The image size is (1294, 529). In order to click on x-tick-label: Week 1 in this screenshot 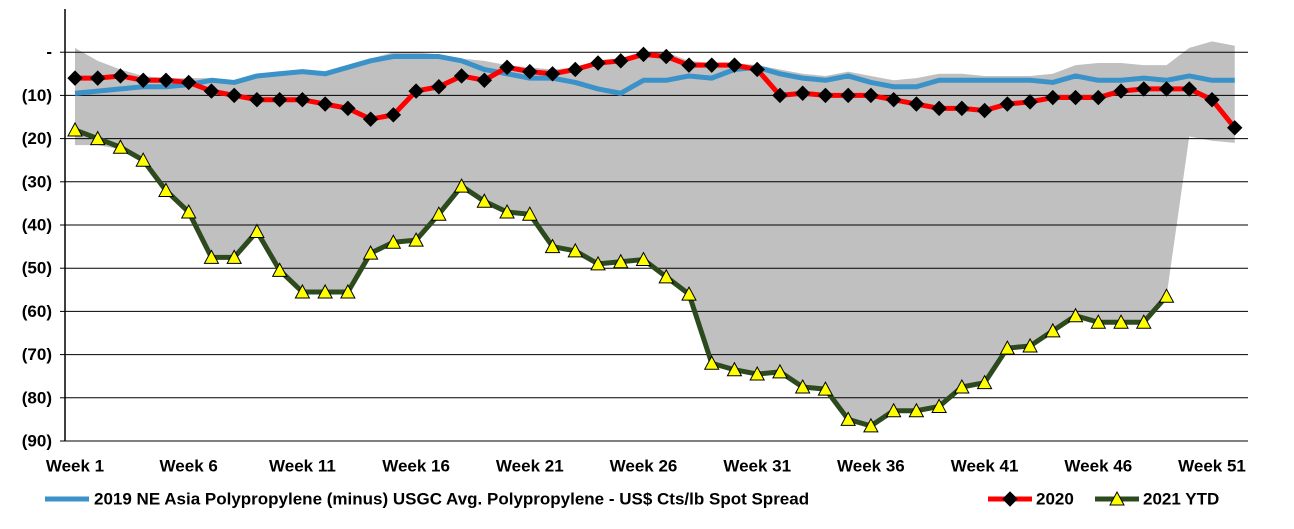, I will do `click(75, 465)`.